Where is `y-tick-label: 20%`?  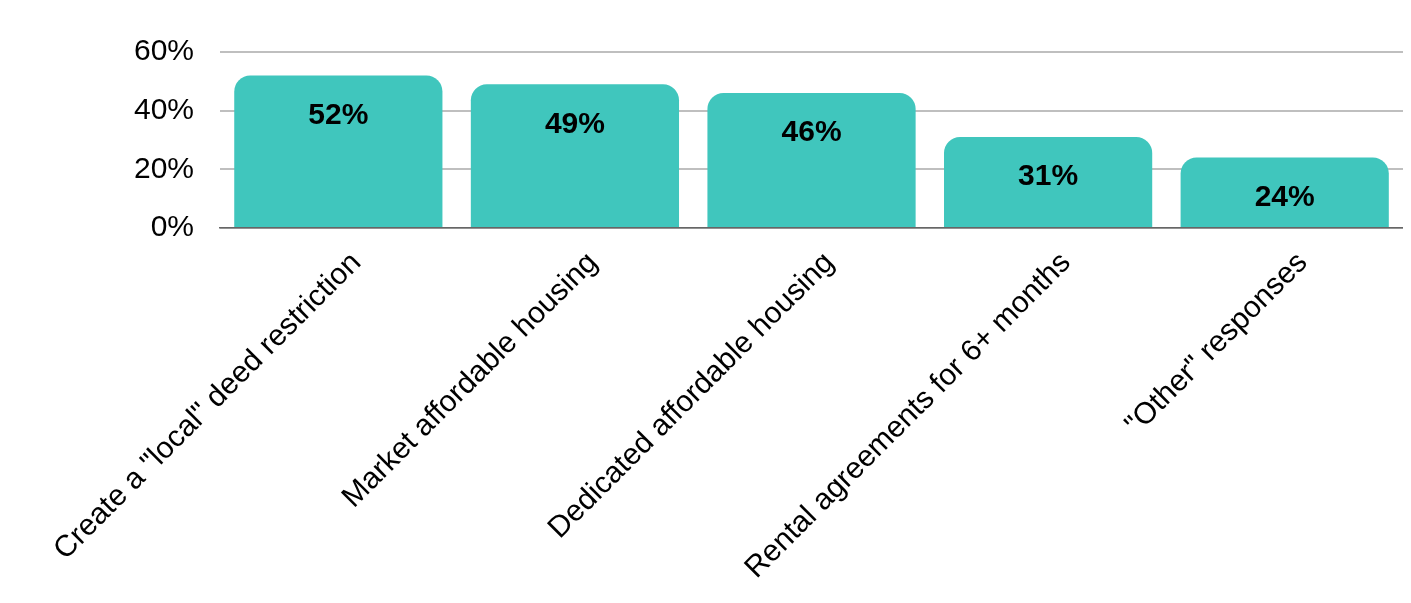
y-tick-label: 20% is located at coordinates (164, 167).